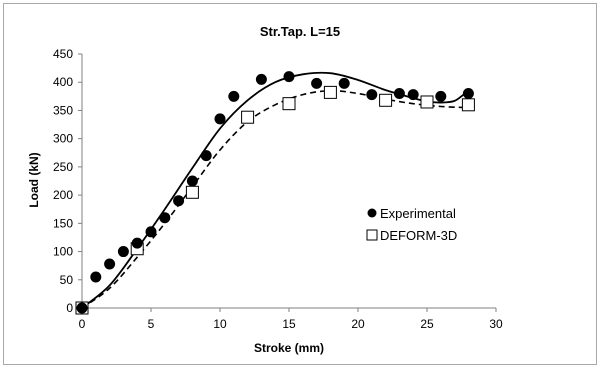  Describe the element at coordinates (289, 324) in the screenshot. I see `x-tick-label: 15` at that location.